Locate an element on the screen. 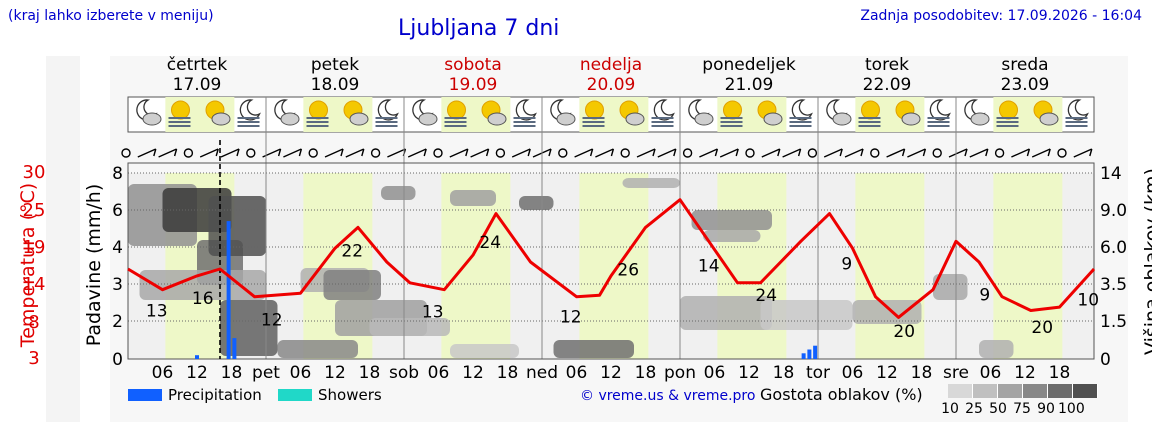 The image size is (1152, 443). cloud-tick: 14 is located at coordinates (1111, 174).